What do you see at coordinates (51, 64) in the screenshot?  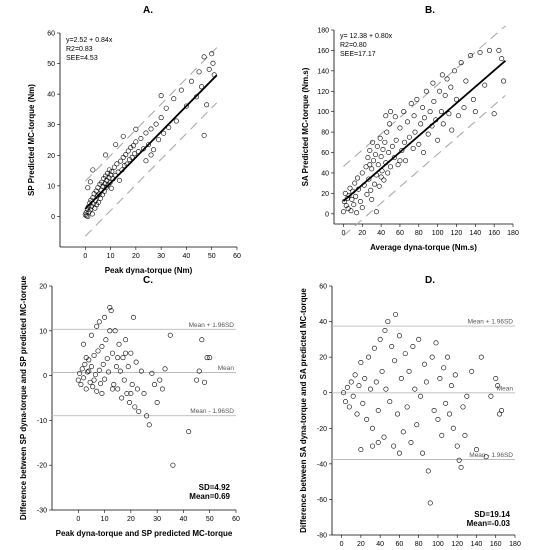 I see `y-tick-label: 50` at bounding box center [51, 64].